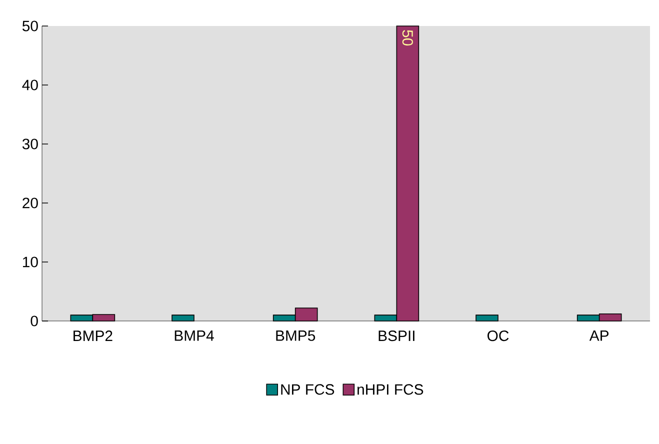 The image size is (659, 444). What do you see at coordinates (34, 321) in the screenshot?
I see `y-tick-label: 0` at bounding box center [34, 321].